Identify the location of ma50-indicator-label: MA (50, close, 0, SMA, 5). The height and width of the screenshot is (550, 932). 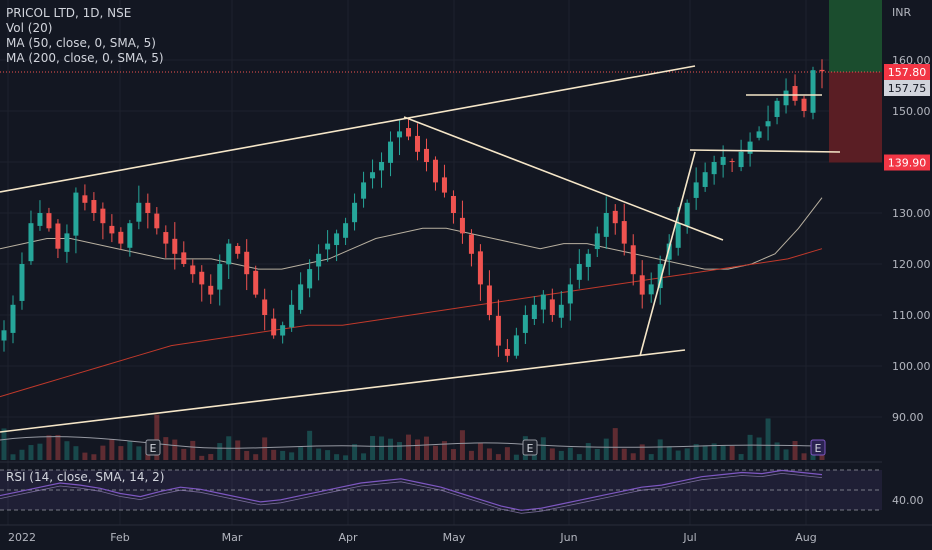
(81, 43).